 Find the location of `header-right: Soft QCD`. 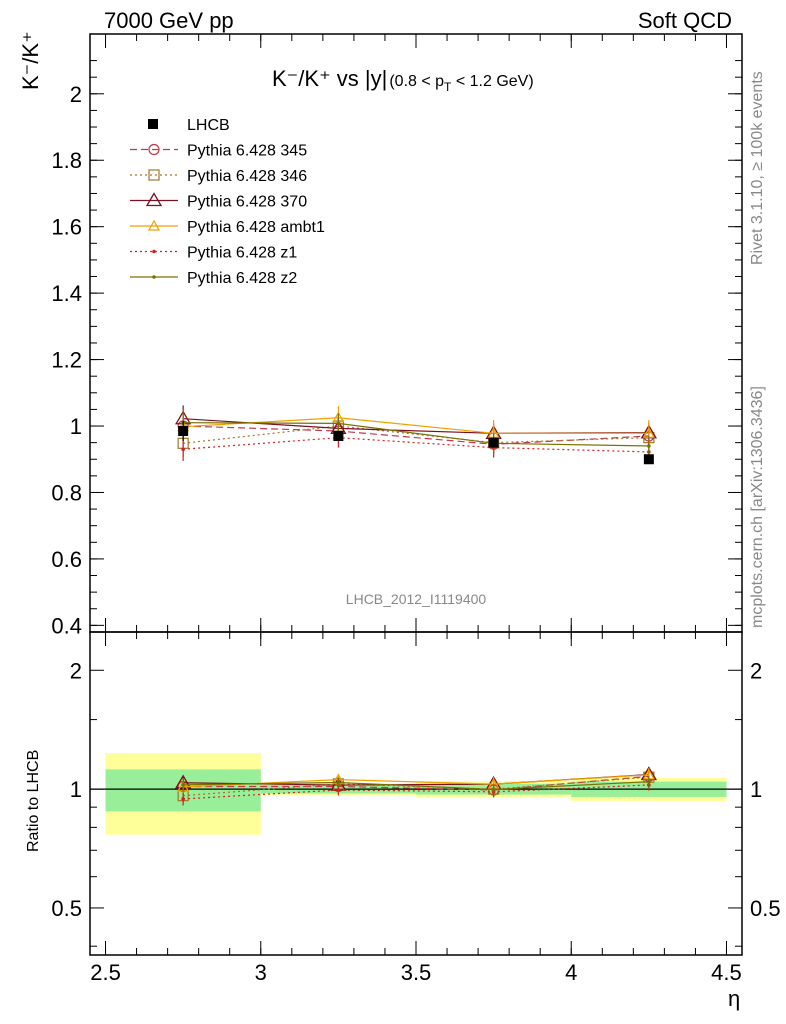

header-right: Soft QCD is located at coordinates (685, 20).